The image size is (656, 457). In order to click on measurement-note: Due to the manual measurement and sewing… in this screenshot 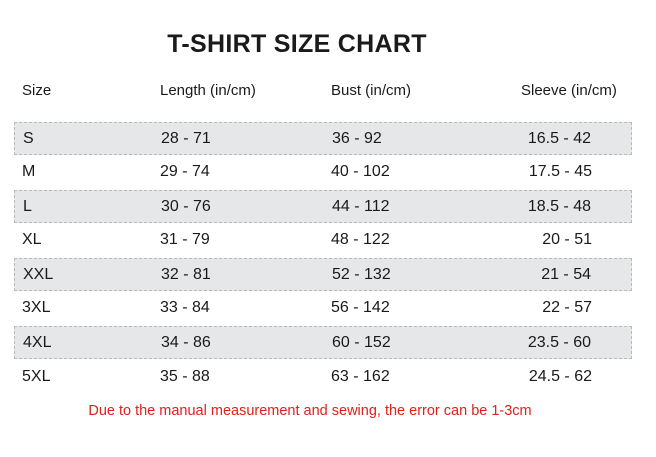, I will do `click(310, 411)`.